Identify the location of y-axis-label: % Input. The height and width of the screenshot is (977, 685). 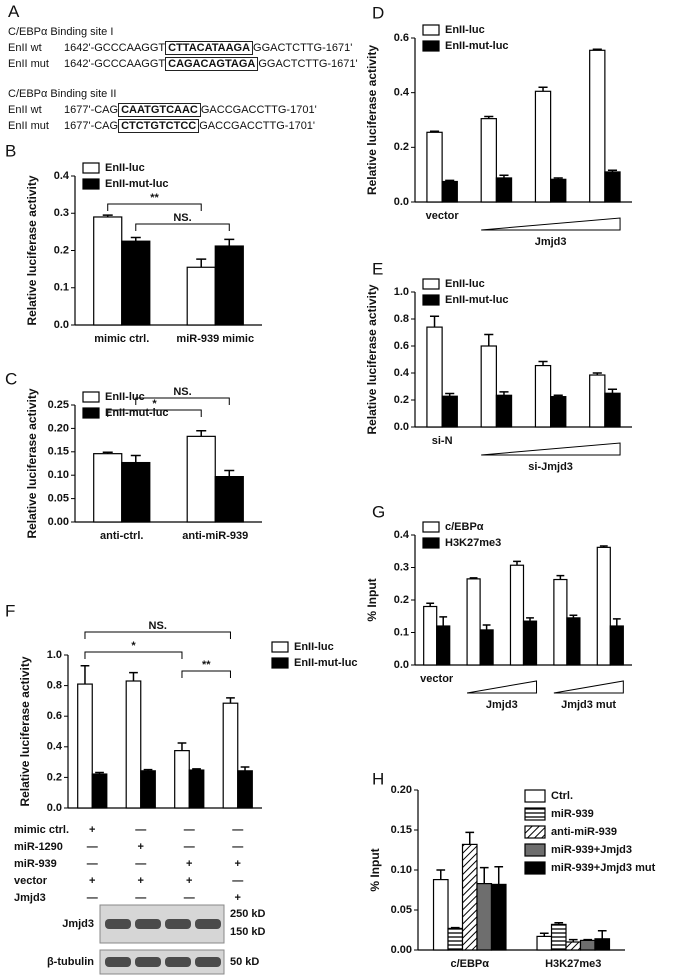
(375, 869).